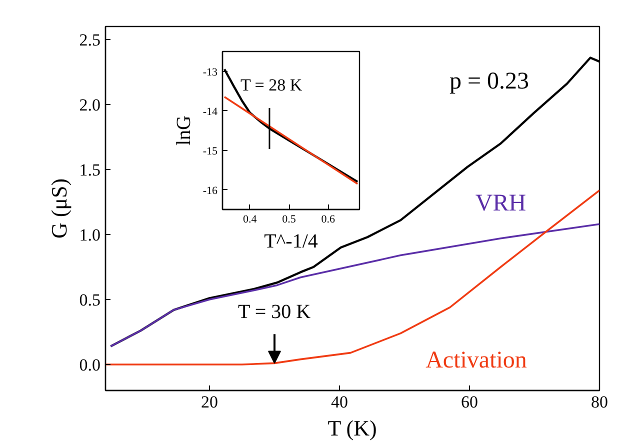 Image resolution: width=627 pixels, height=446 pixels. I want to click on x-axis-title: T^-1/4, so click(291, 241).